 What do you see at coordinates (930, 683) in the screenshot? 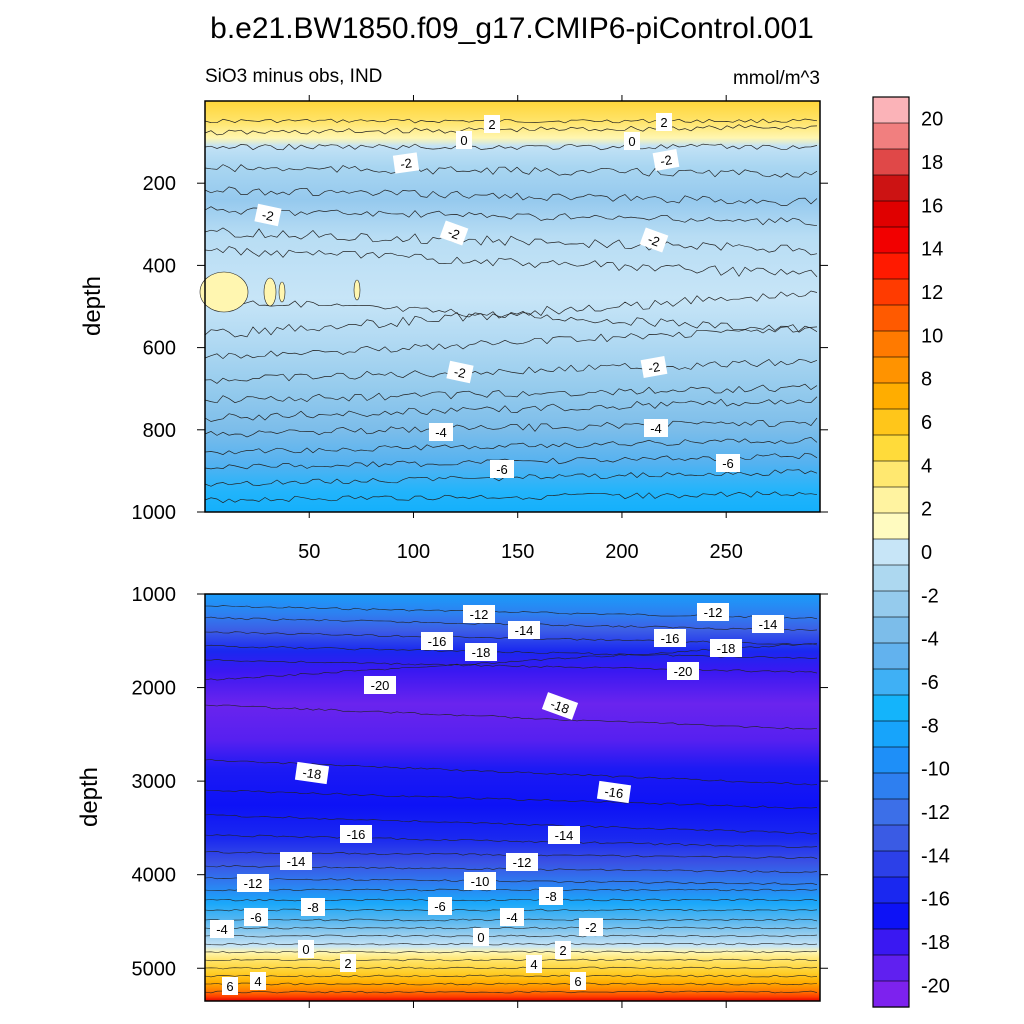
I see `colorbar-tick-label: -6` at bounding box center [930, 683].